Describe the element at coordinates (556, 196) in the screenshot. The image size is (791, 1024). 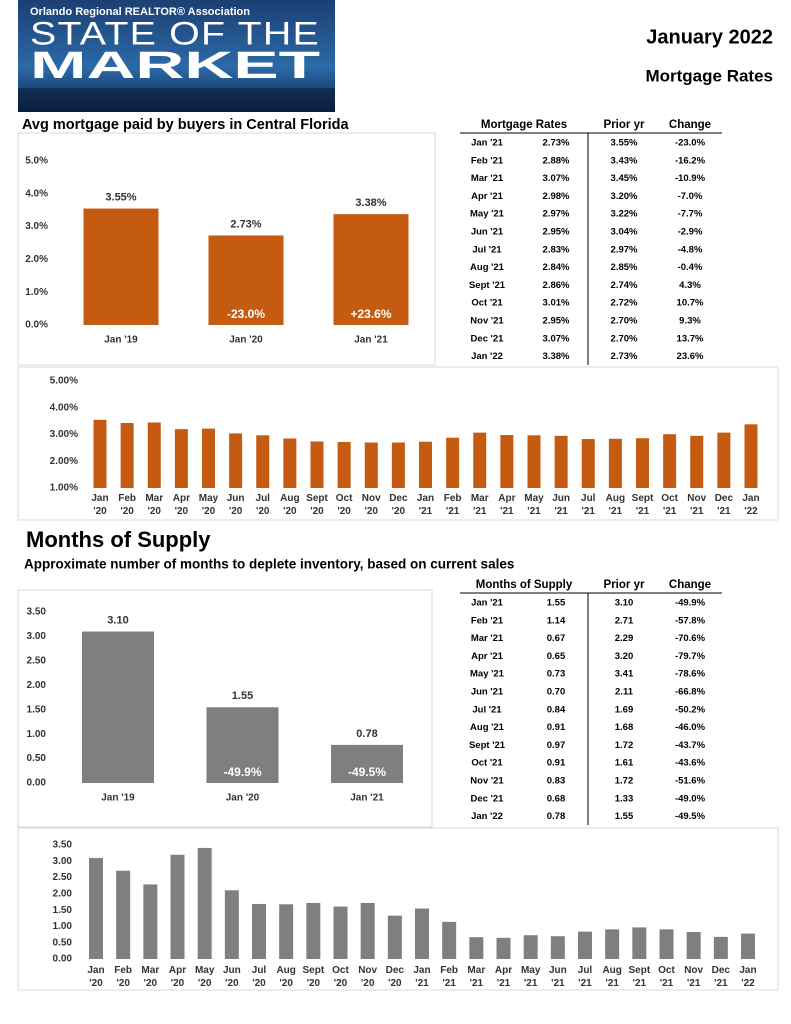
I see `table-cell: 2.98%` at that location.